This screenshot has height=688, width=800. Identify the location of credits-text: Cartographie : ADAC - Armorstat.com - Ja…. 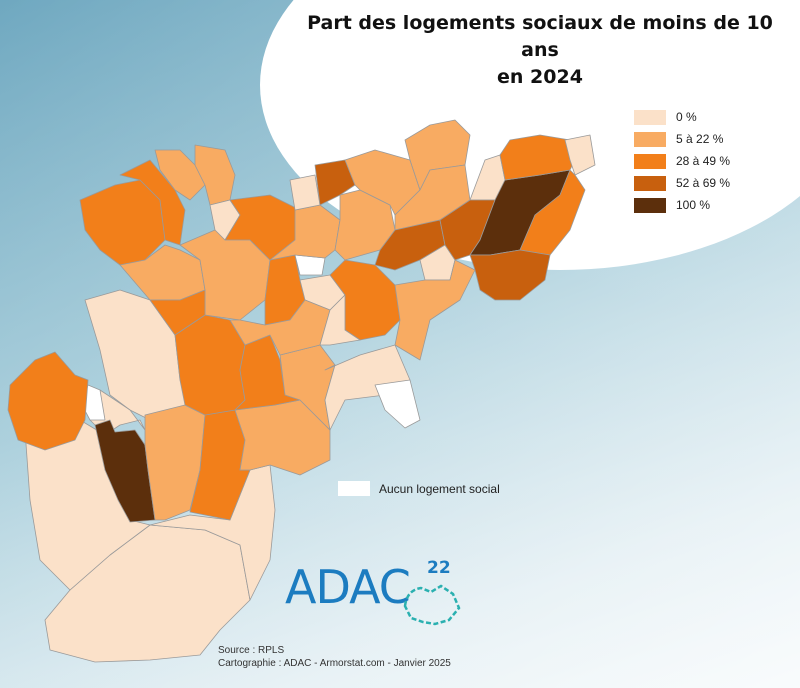
(334, 663).